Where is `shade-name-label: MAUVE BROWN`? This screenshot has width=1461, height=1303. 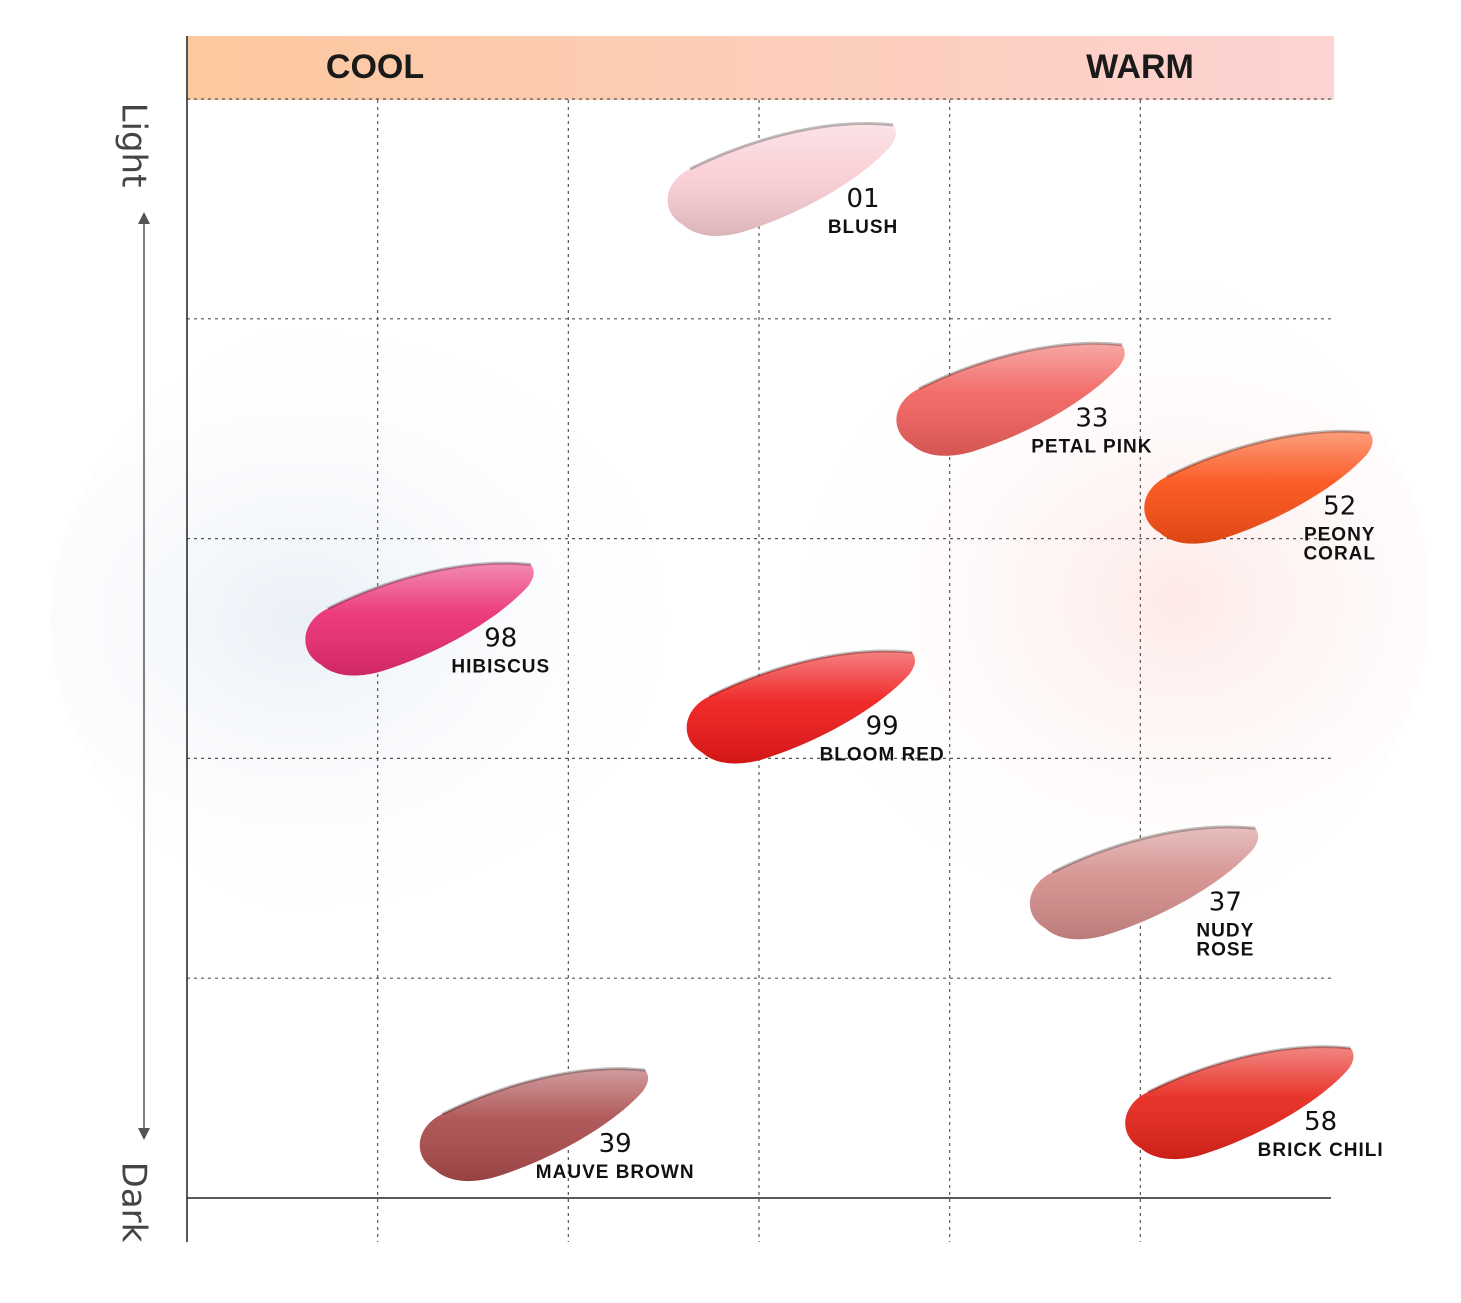 shade-name-label: MAUVE BROWN is located at coordinates (615, 1172).